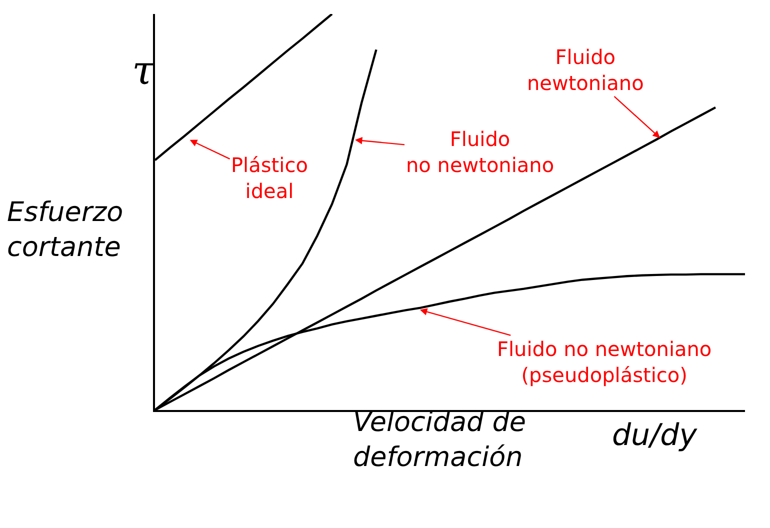  Describe the element at coordinates (585, 70) in the screenshot. I see `annotation: Fluido newtoniano` at that location.